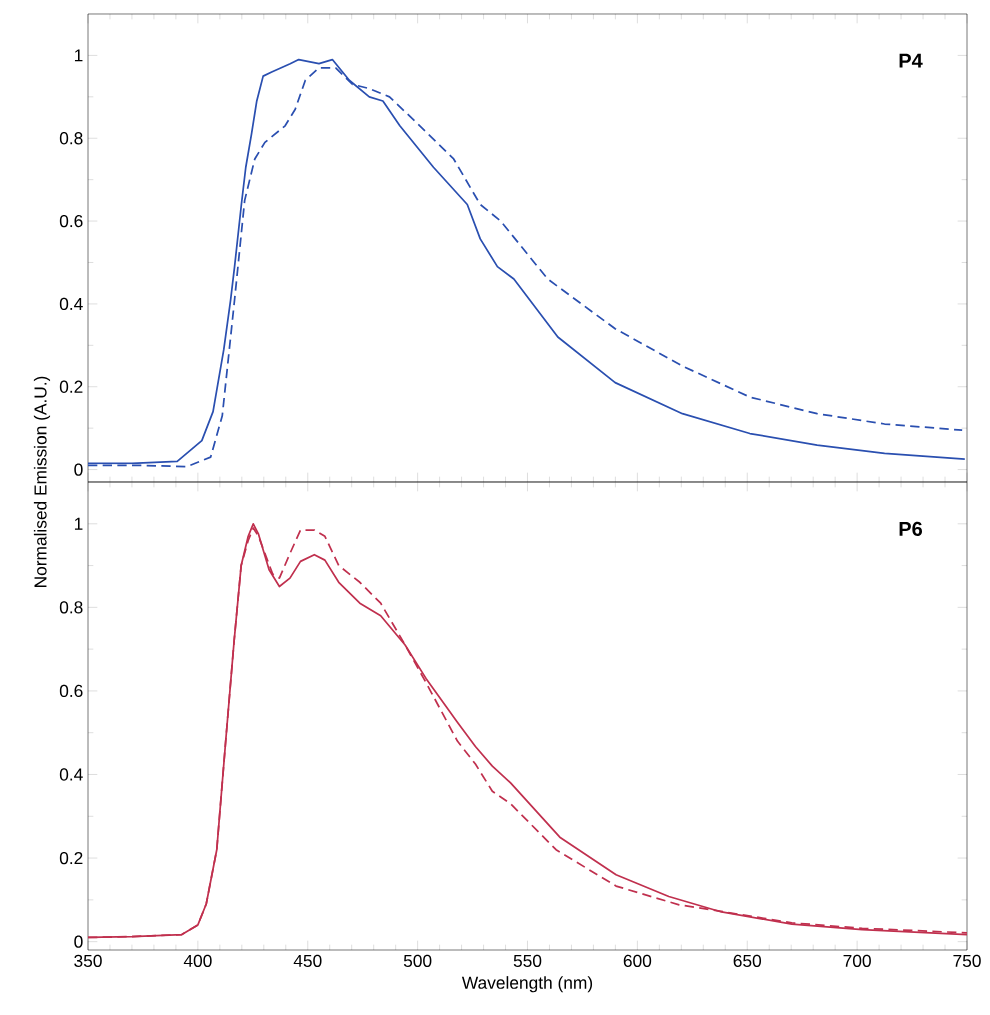 The image size is (990, 1015). Describe the element at coordinates (747, 960) in the screenshot. I see `x-tick-label: 650` at that location.